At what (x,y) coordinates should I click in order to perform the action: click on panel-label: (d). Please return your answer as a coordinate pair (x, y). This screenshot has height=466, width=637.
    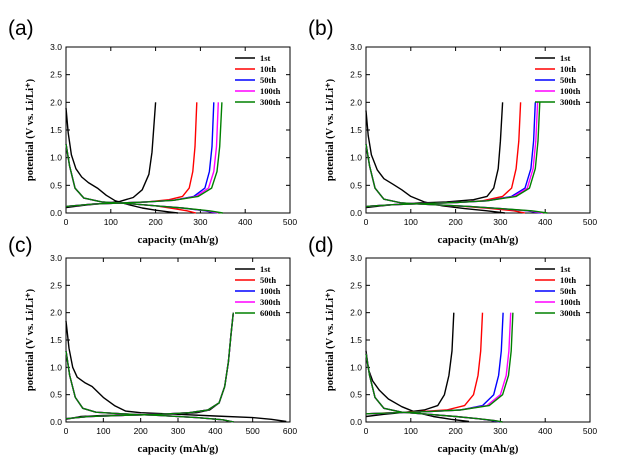
    Looking at the image, I should click on (321, 245).